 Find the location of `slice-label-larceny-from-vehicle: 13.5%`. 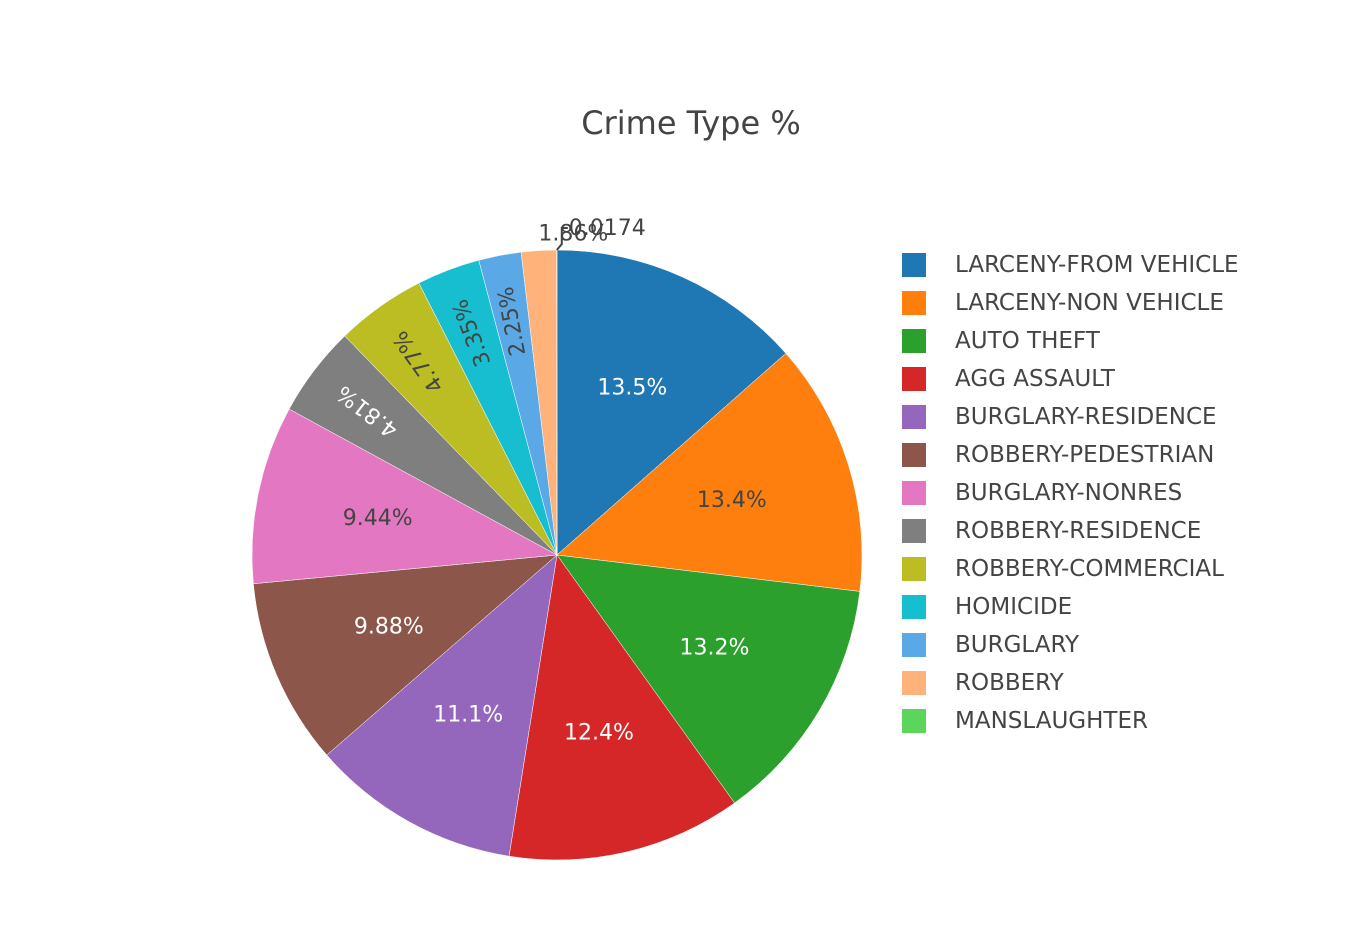

slice-label-larceny-from-vehicle: 13.5% is located at coordinates (632, 388).